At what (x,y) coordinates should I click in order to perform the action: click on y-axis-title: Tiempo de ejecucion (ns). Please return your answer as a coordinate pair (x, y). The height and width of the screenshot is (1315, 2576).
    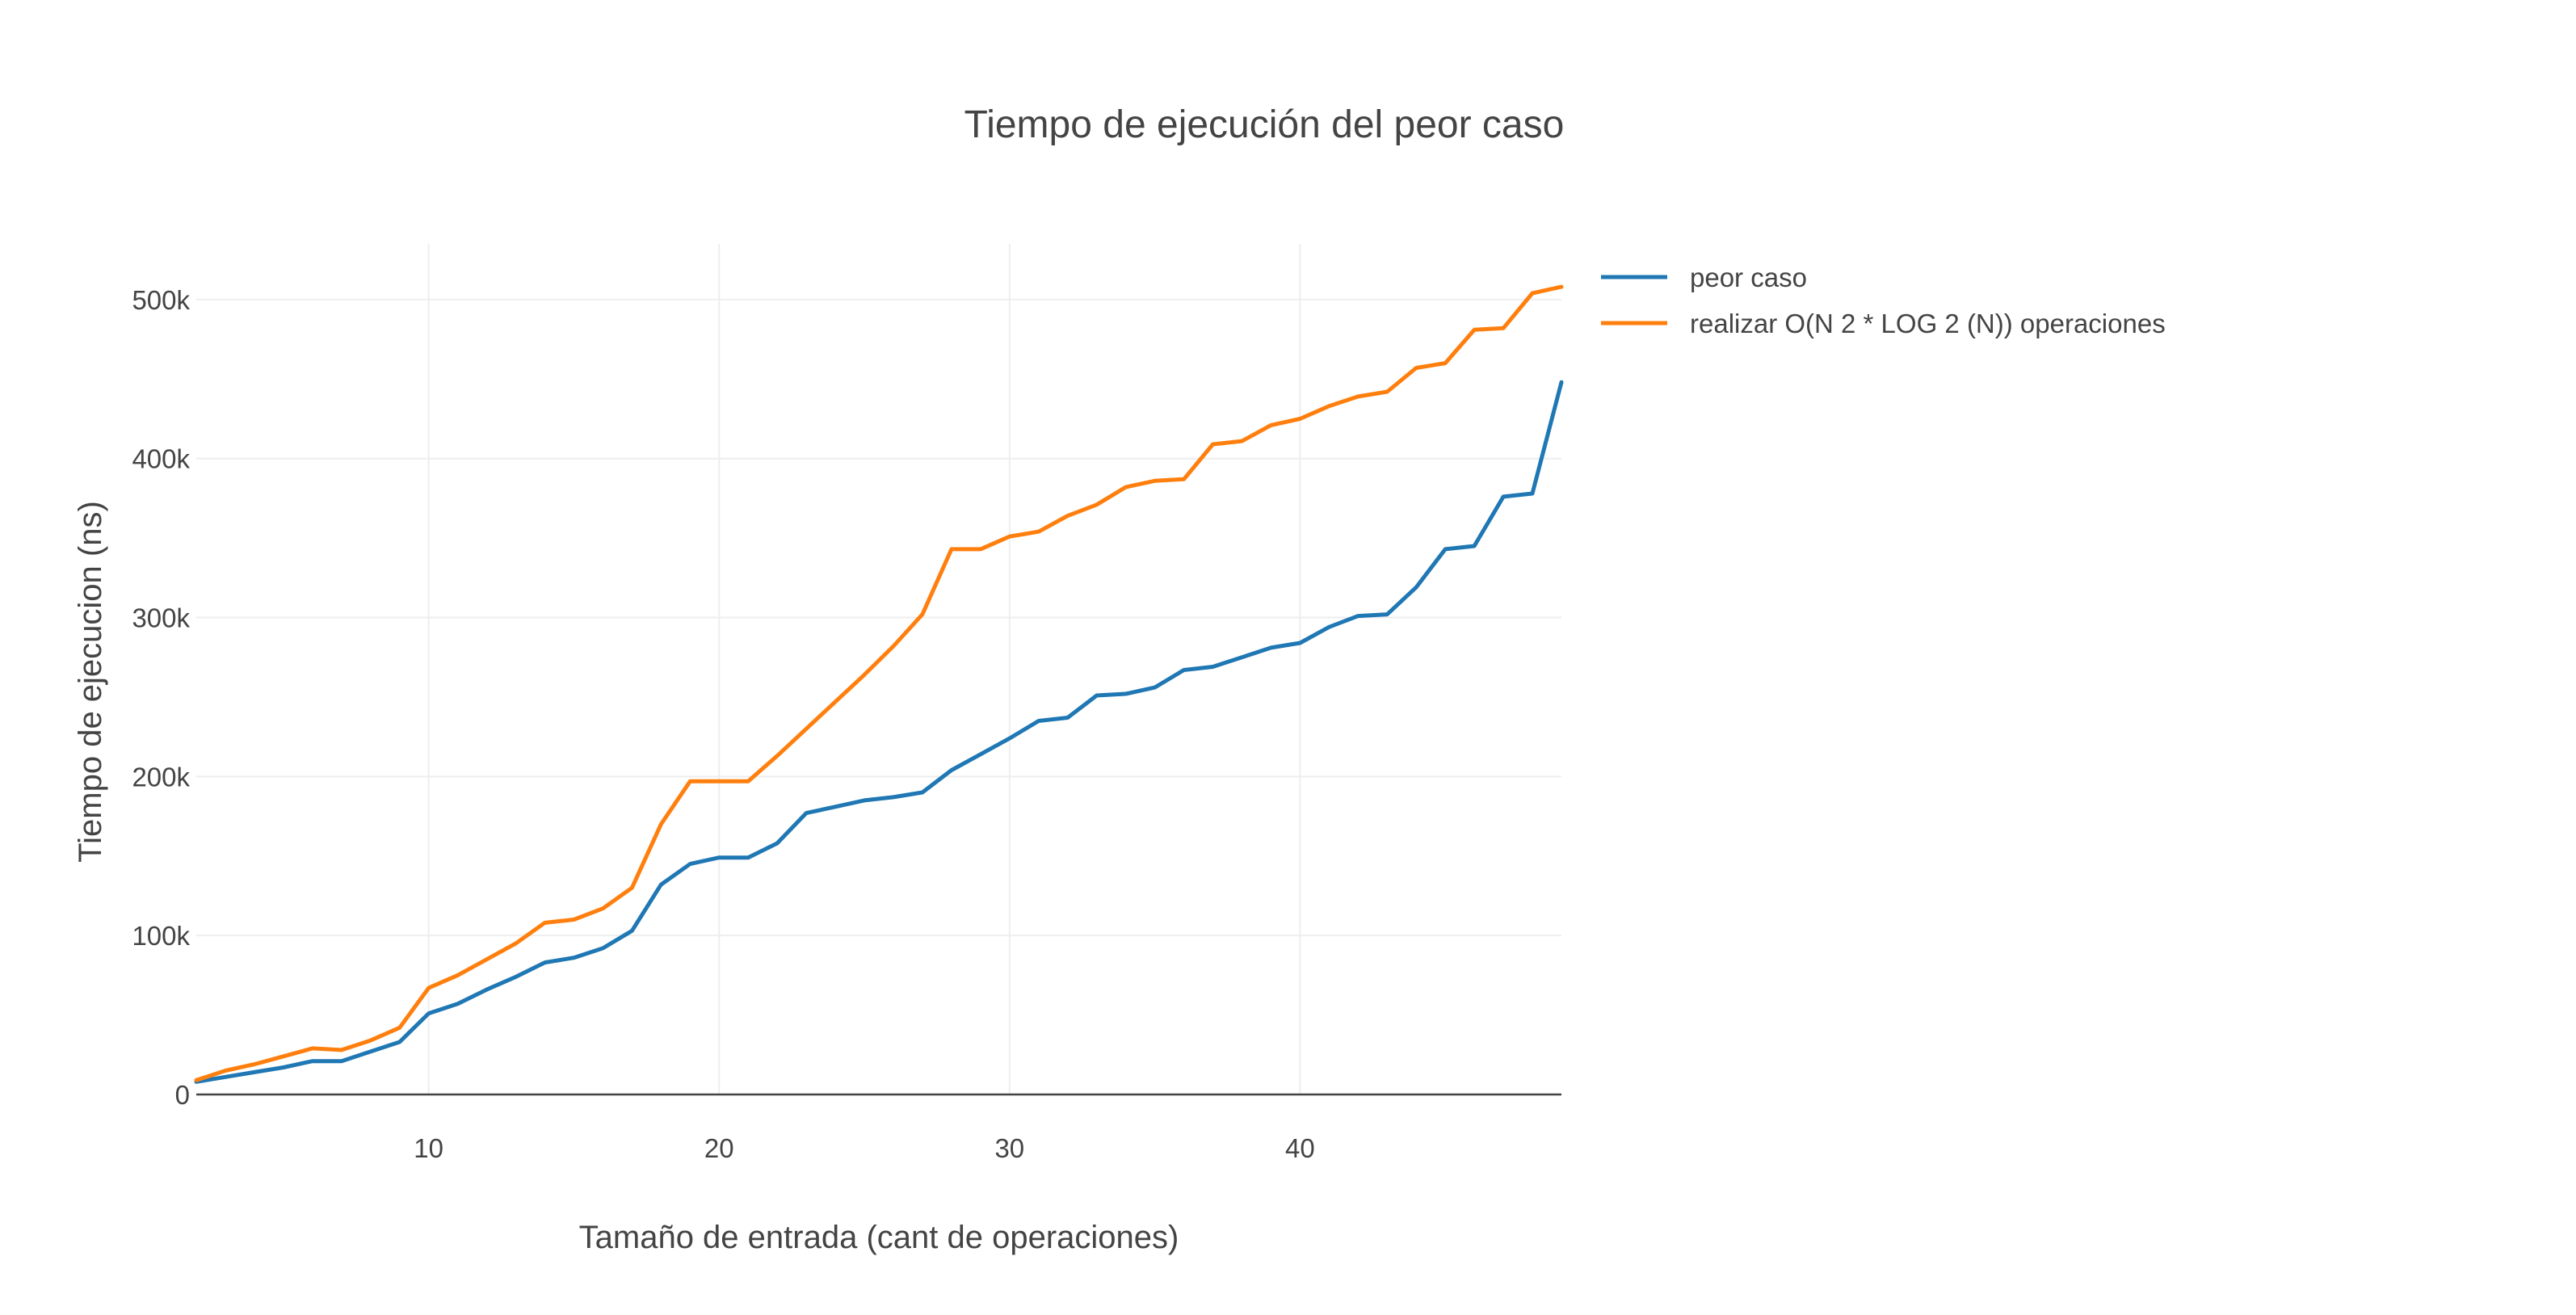
    Looking at the image, I should click on (91, 682).